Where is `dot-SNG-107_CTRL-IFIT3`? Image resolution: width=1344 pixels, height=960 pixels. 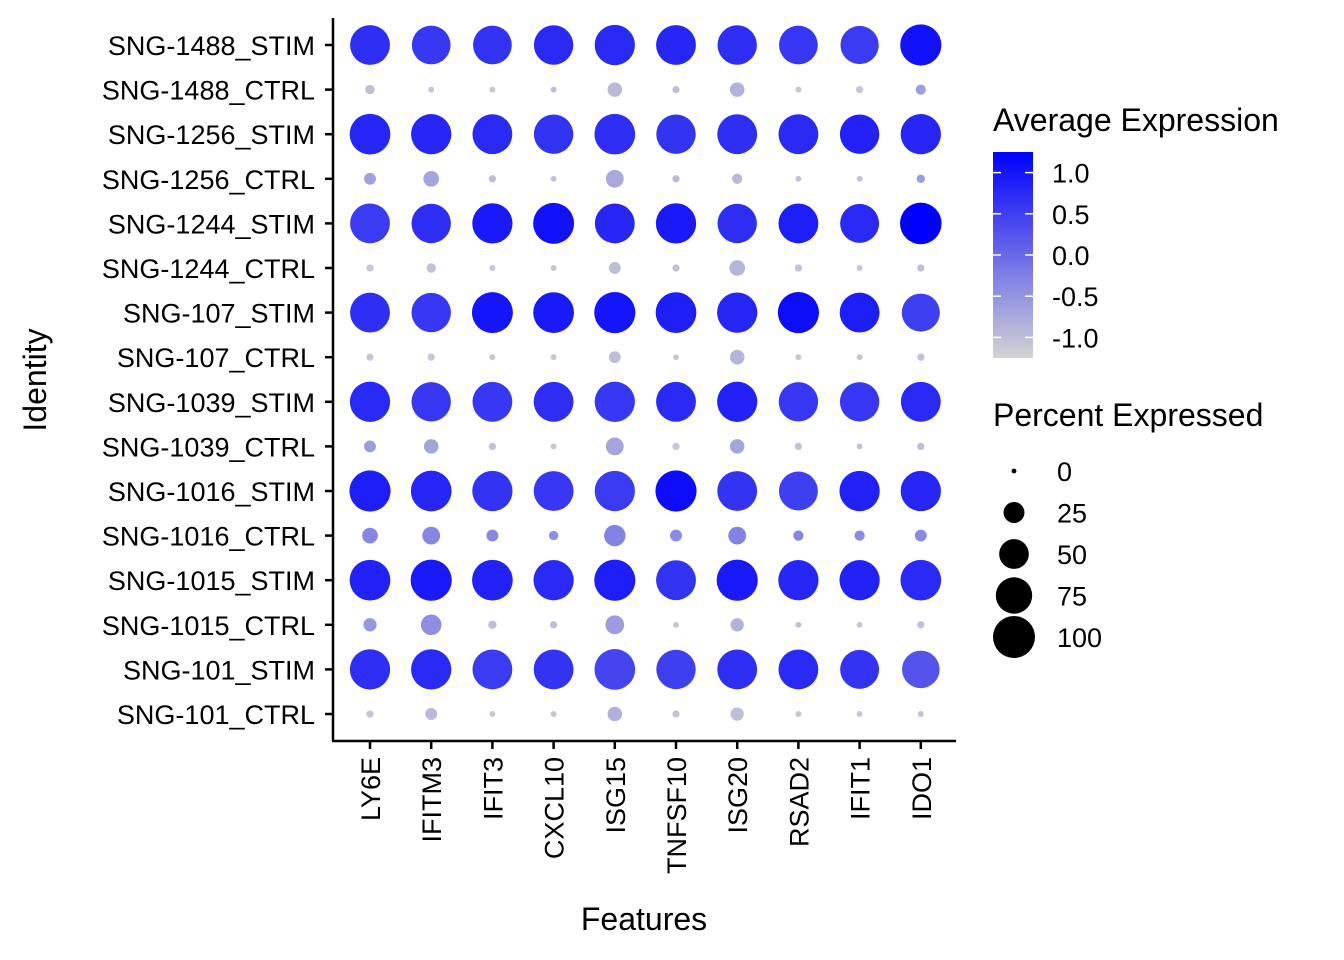
dot-SNG-107_CTRL-IFIT3 is located at coordinates (492, 357).